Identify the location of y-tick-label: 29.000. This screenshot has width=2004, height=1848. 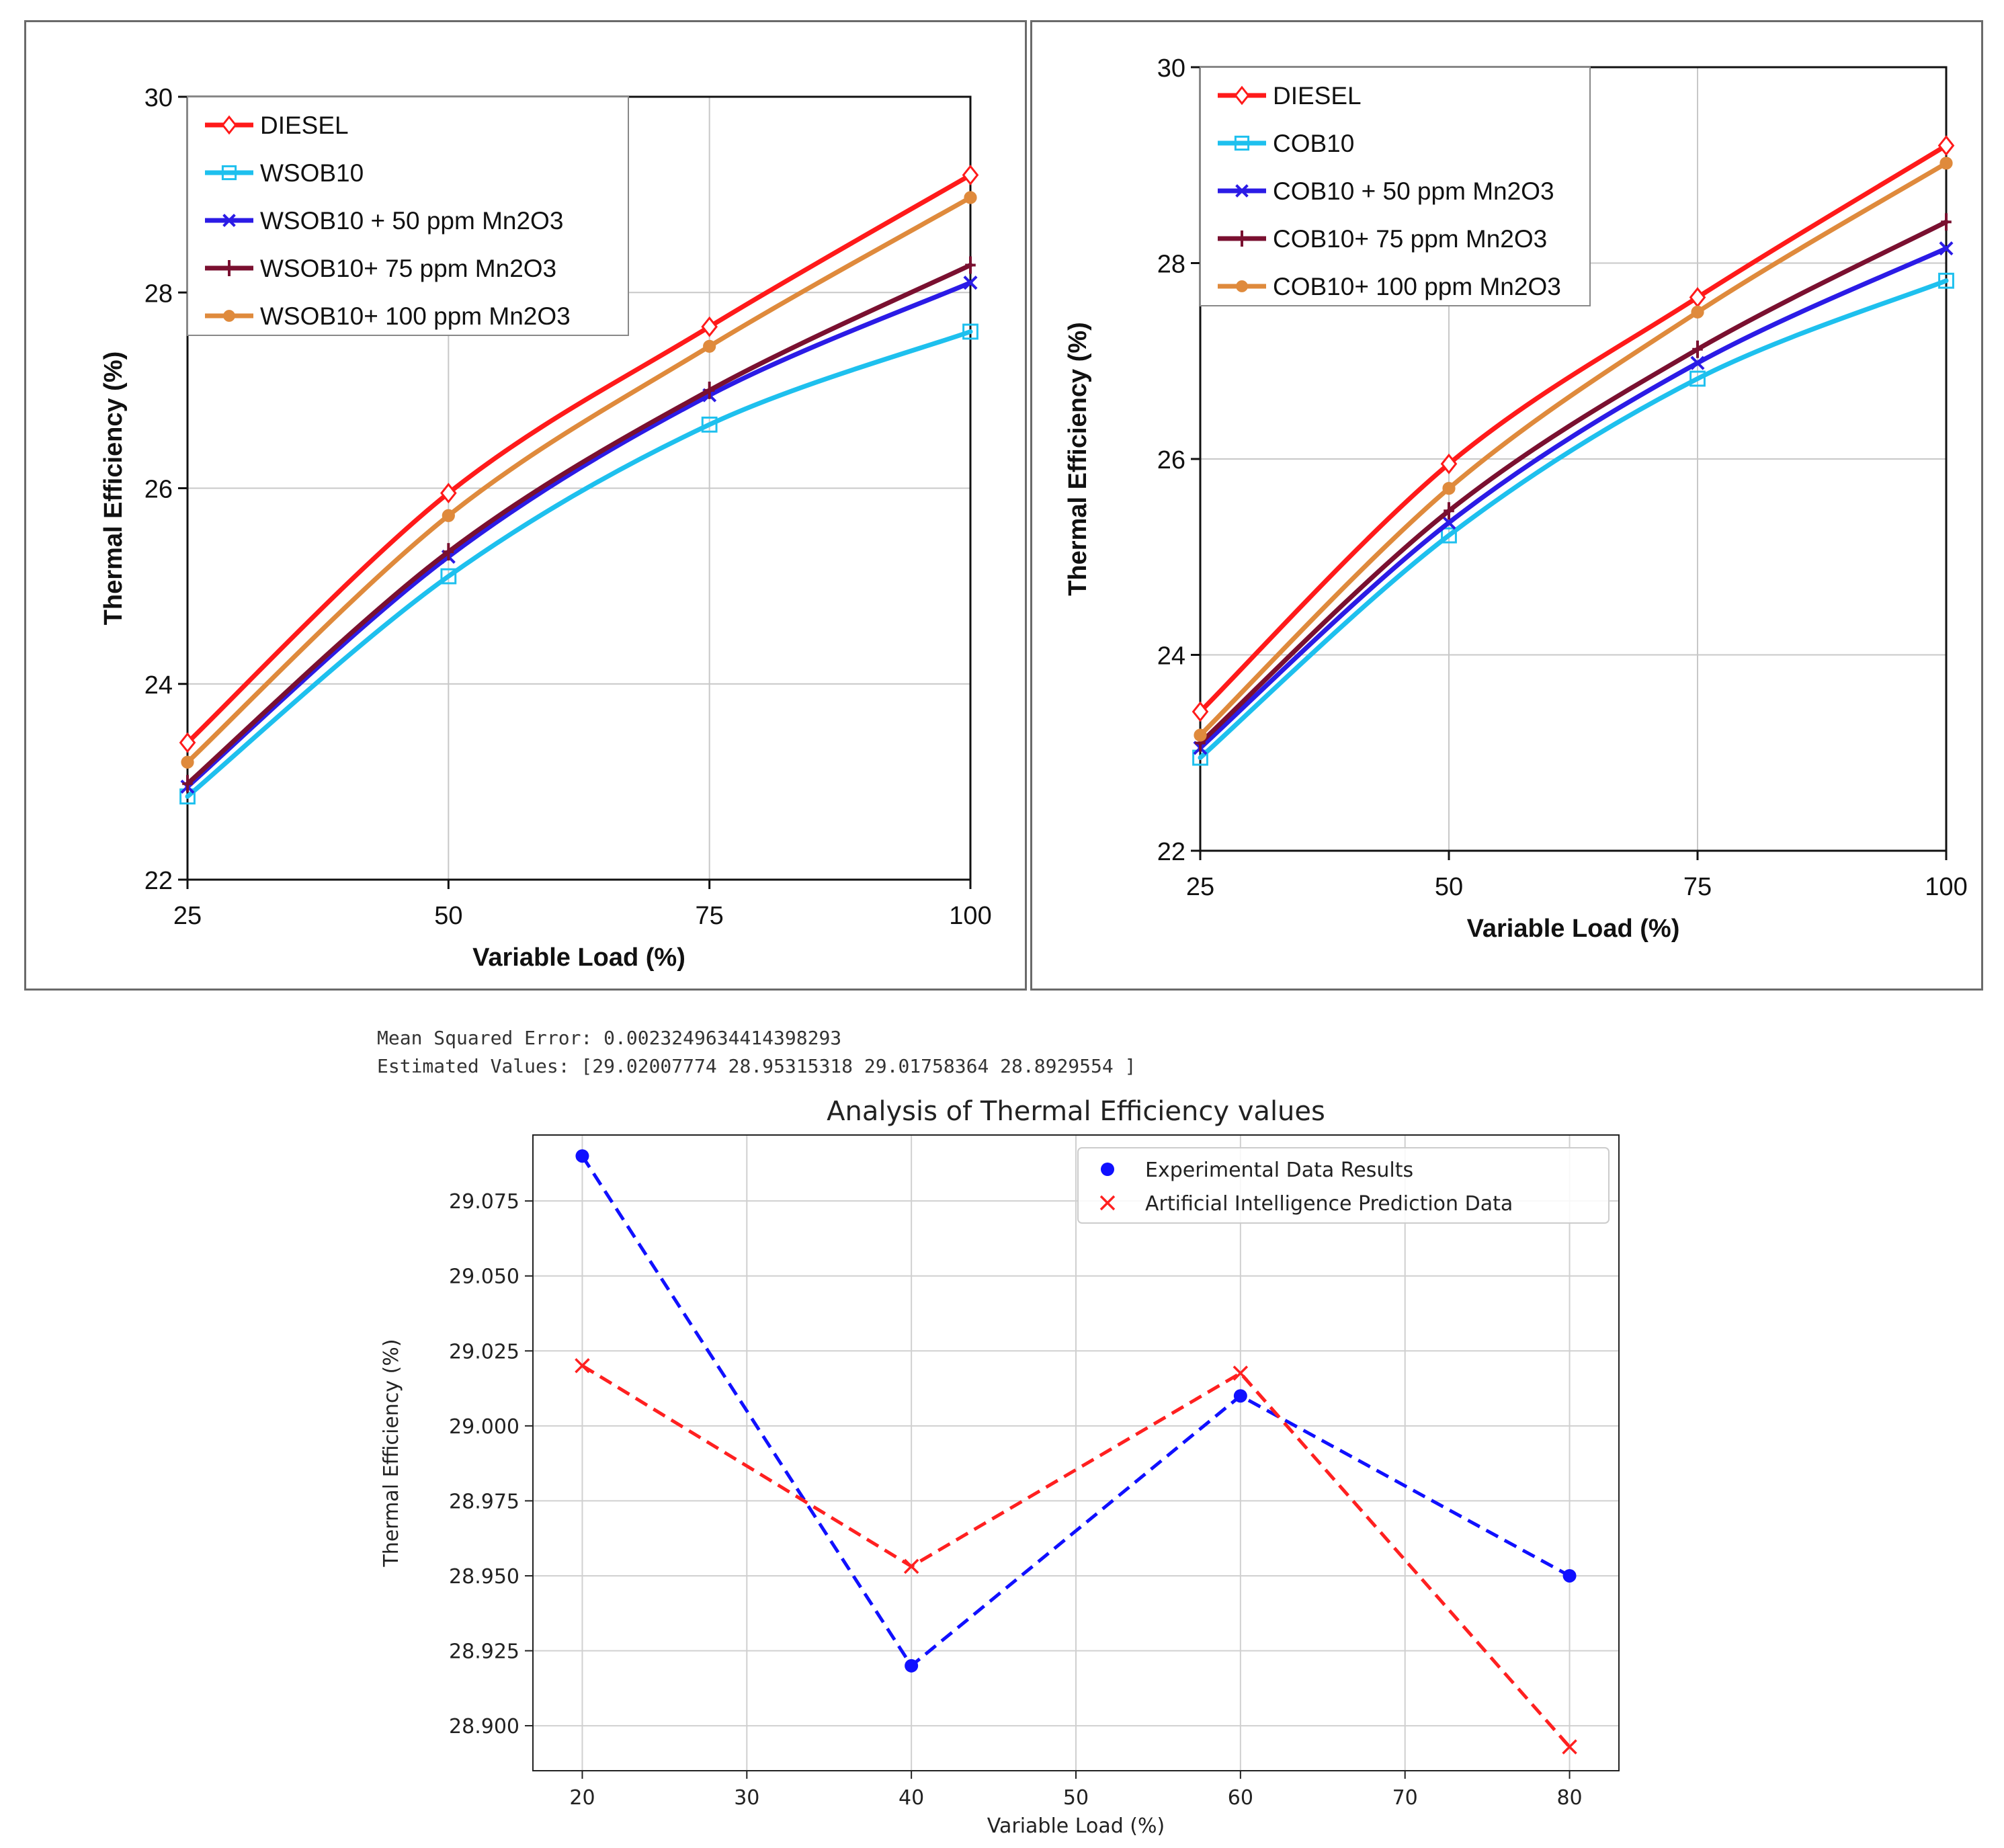
(484, 1427).